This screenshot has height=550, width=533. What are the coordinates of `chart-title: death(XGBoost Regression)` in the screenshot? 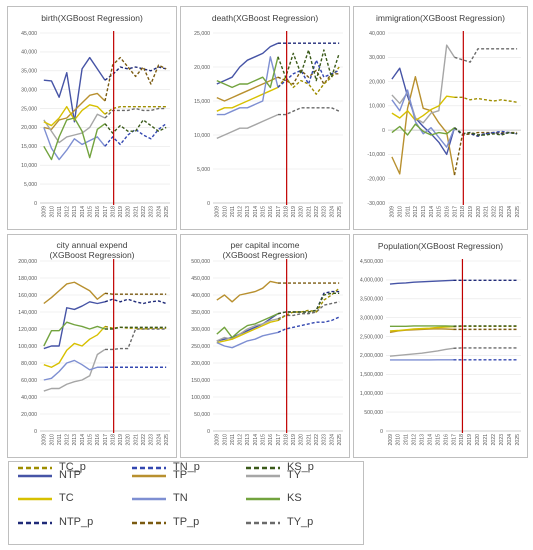 It's located at (265, 18).